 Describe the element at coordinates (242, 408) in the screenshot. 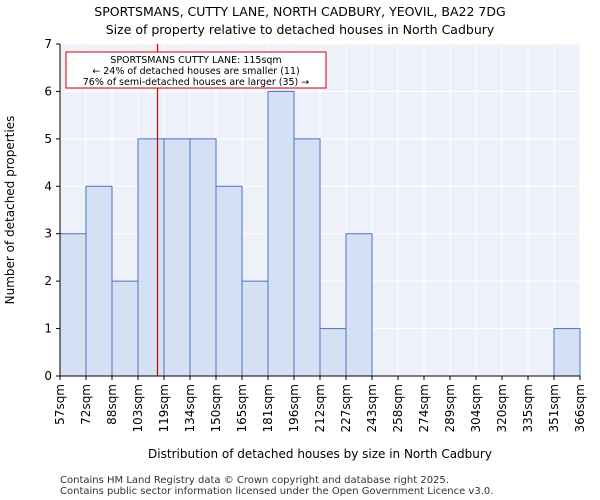

I see `x-tick-label: 165sqm` at that location.